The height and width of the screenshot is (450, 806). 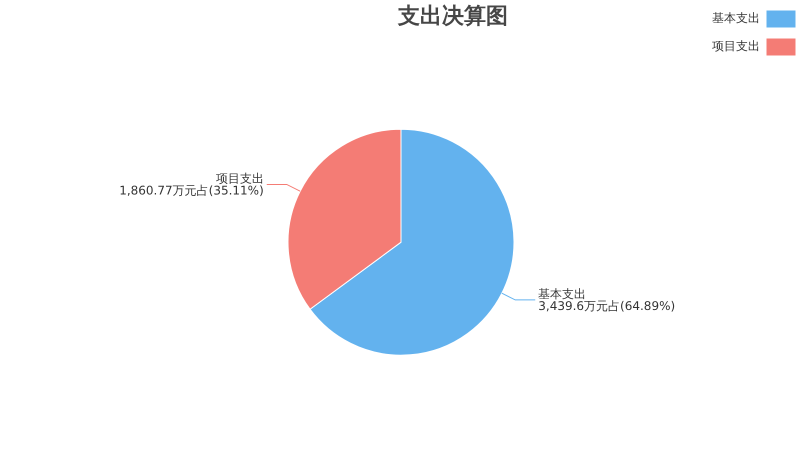 What do you see at coordinates (607, 306) in the screenshot?
I see `data-label: 3,439.6万元占(64.89%)` at bounding box center [607, 306].